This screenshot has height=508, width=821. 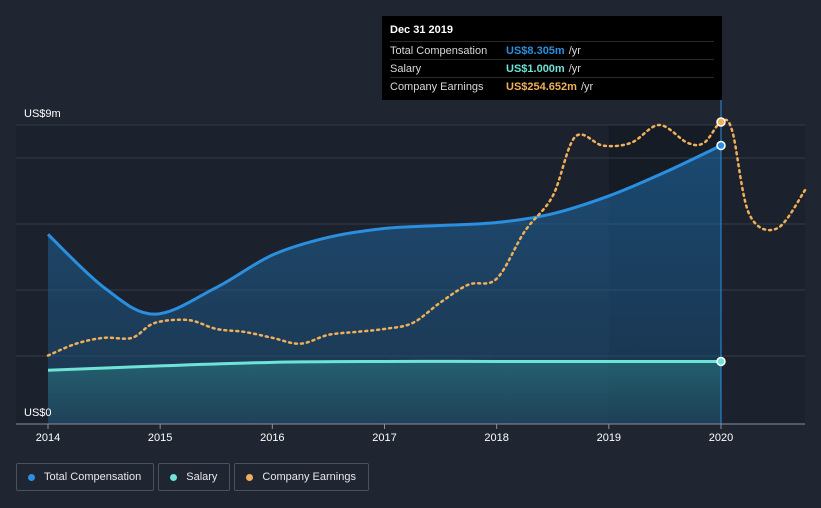 I want to click on earnings-marker, so click(x=721, y=122).